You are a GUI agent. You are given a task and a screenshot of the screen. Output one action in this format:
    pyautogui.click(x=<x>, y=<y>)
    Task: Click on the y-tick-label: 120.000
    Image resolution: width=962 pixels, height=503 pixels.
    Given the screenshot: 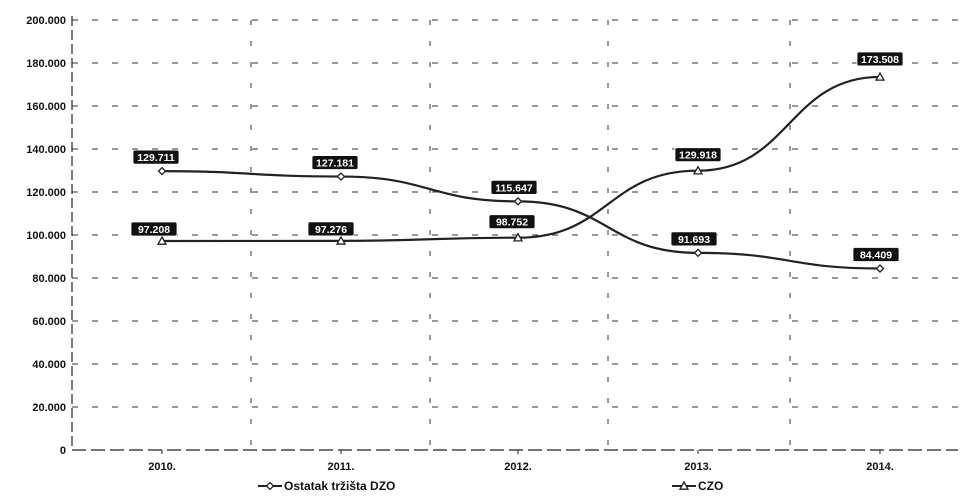 What is the action you would take?
    pyautogui.click(x=46, y=193)
    